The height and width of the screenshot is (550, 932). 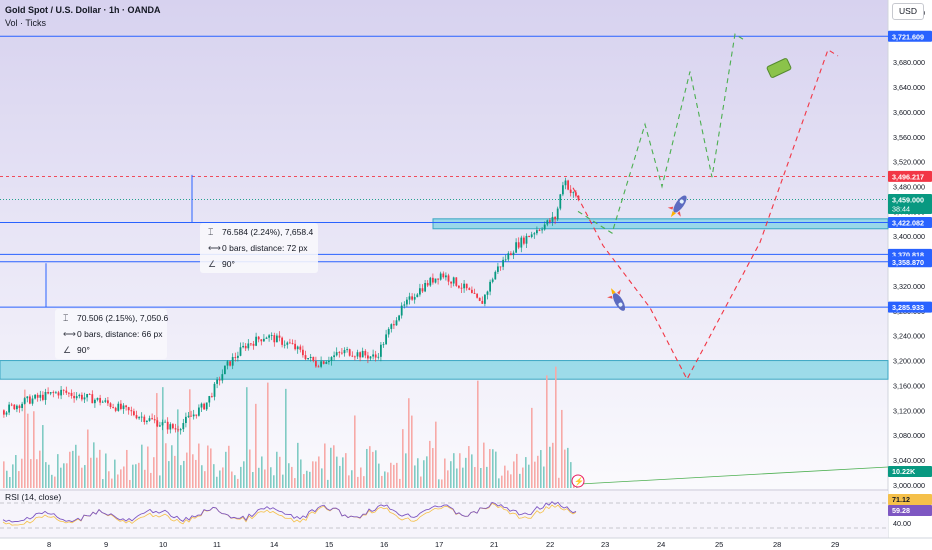 What do you see at coordinates (578, 481) in the screenshot?
I see `lightning-icon` at bounding box center [578, 481].